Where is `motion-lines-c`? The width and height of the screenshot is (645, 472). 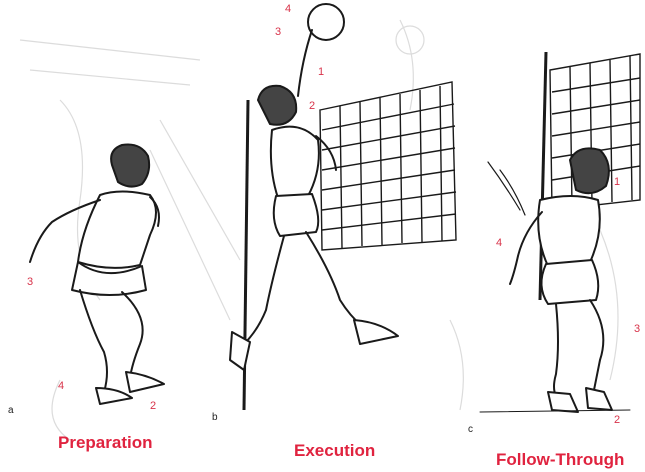 motion-lines-c is located at coordinates (506, 188).